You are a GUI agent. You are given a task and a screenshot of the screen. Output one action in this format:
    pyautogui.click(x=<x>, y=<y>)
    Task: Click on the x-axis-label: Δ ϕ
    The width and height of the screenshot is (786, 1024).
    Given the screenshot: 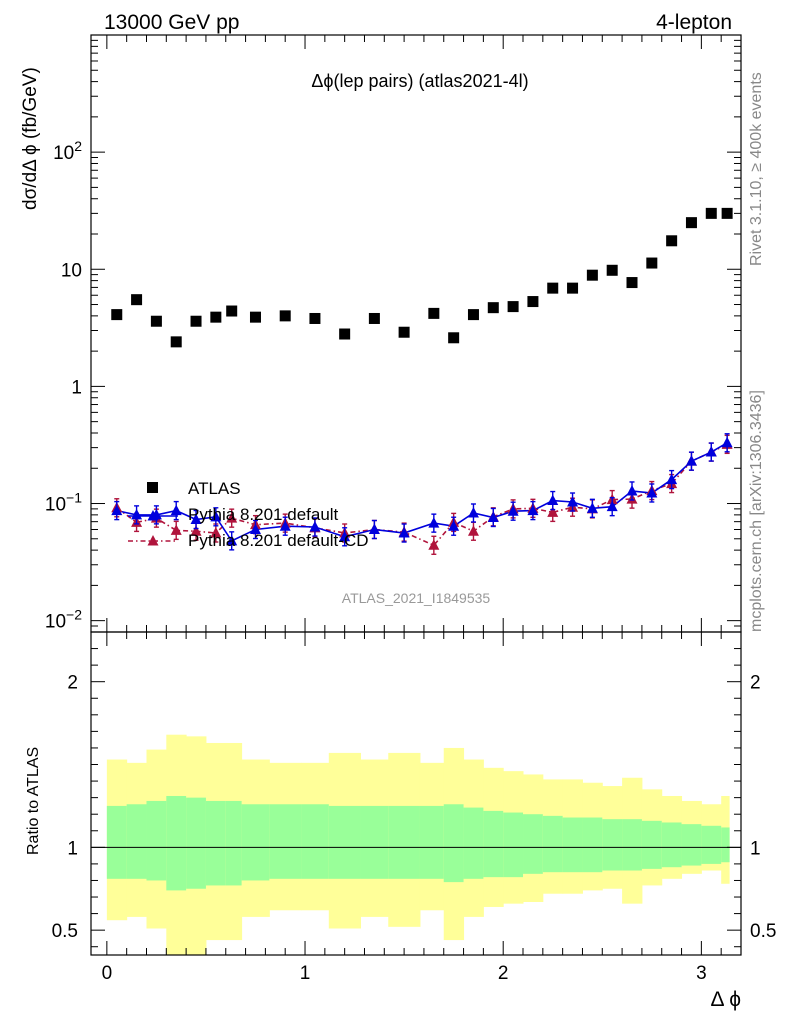 What is the action you would take?
    pyautogui.click(x=726, y=999)
    